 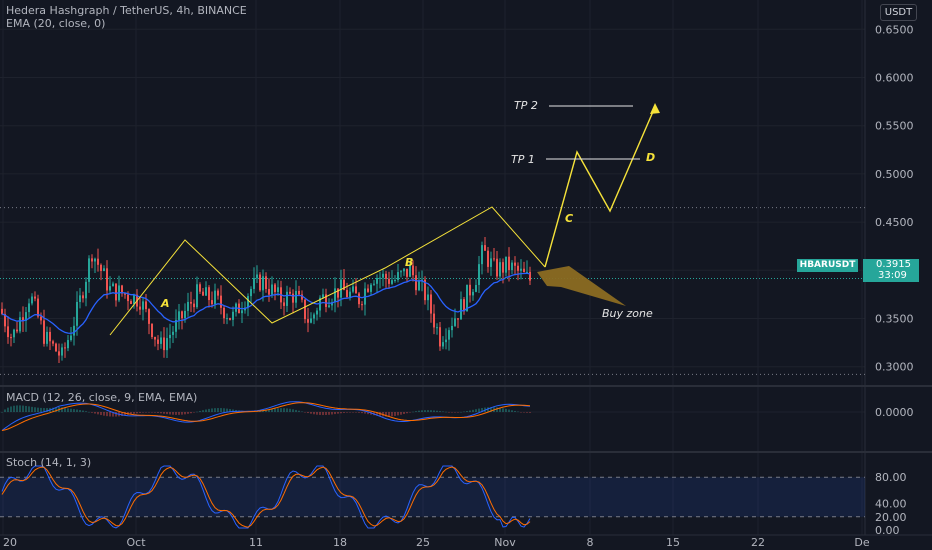 I want to click on stoch-pane, so click(x=432, y=497).